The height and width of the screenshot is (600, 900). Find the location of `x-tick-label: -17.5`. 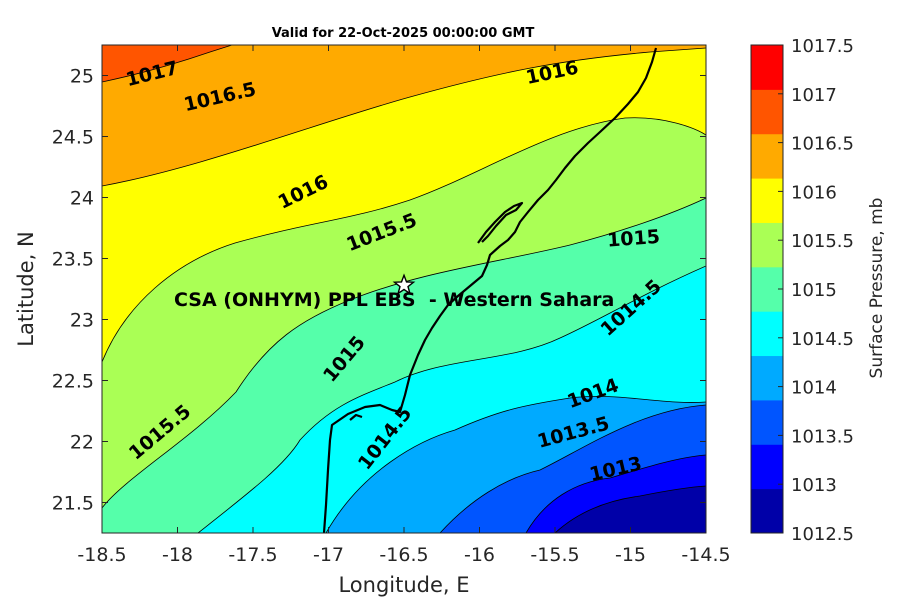

x-tick-label: -17.5 is located at coordinates (252, 555).